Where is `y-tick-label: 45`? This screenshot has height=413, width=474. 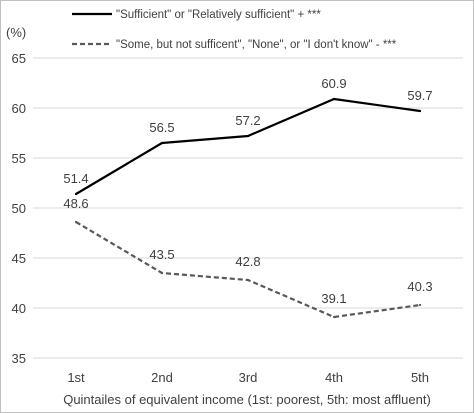
y-tick-label: 45 is located at coordinates (19, 258).